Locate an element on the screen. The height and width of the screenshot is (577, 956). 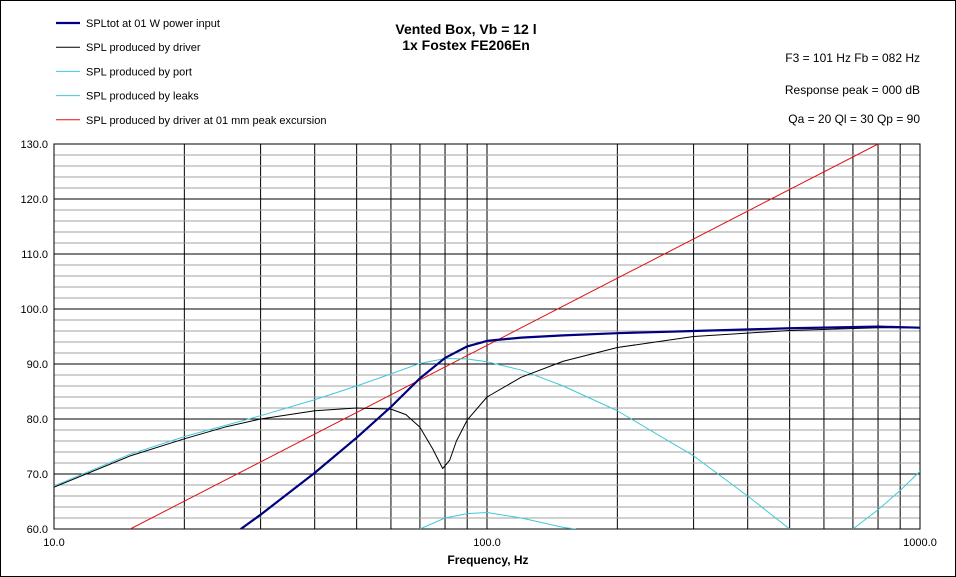
x-tick-label: 100.0 is located at coordinates (487, 543).